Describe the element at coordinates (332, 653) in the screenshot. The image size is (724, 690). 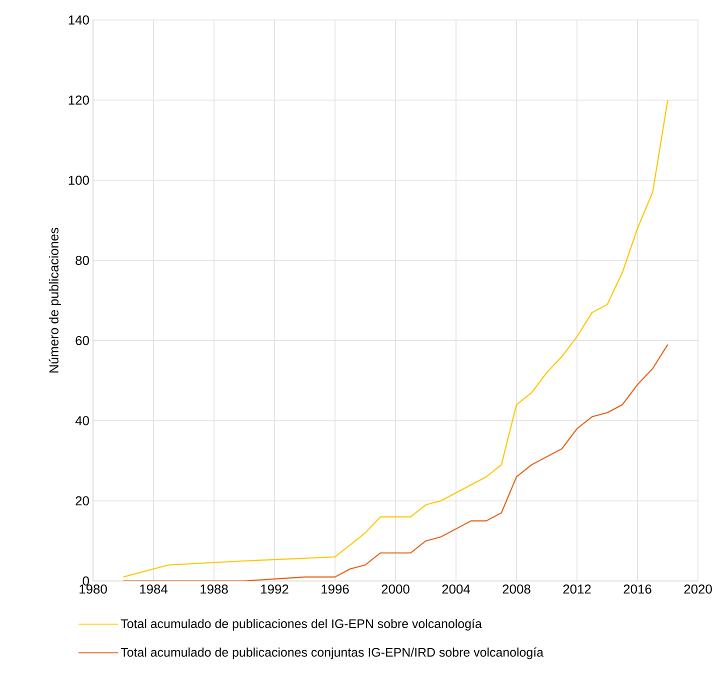
I see `legend-label: Total acumulado de publicaciones conjuntas IG-EPN/IRD sobre volcanología` at that location.